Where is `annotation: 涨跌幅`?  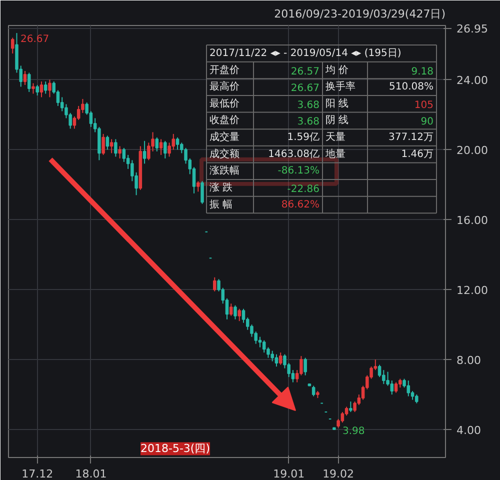 annotation: 涨跌幅 is located at coordinates (225, 170).